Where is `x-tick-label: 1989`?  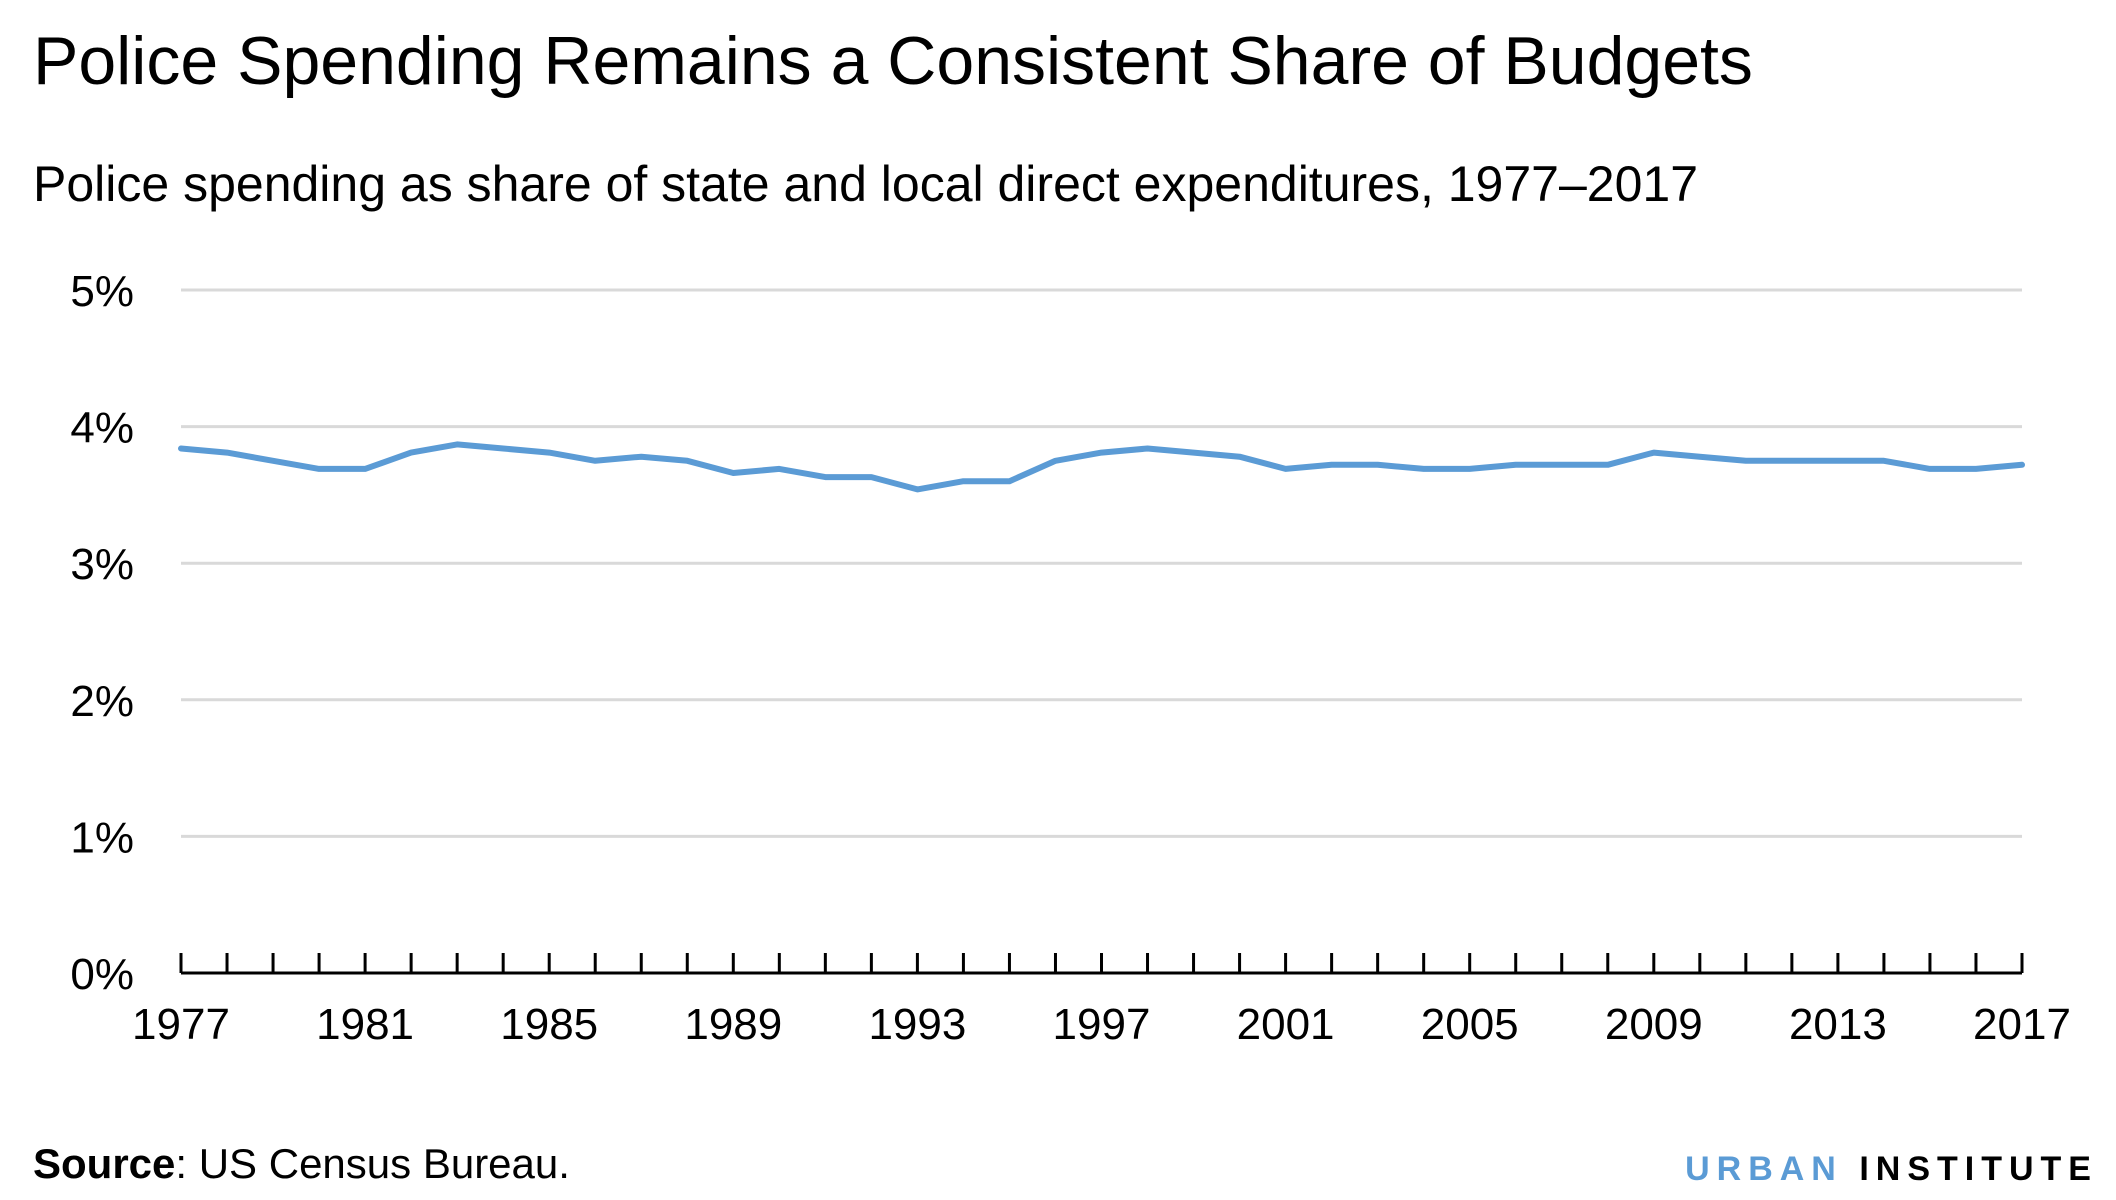
x-tick-label: 1989 is located at coordinates (733, 1024).